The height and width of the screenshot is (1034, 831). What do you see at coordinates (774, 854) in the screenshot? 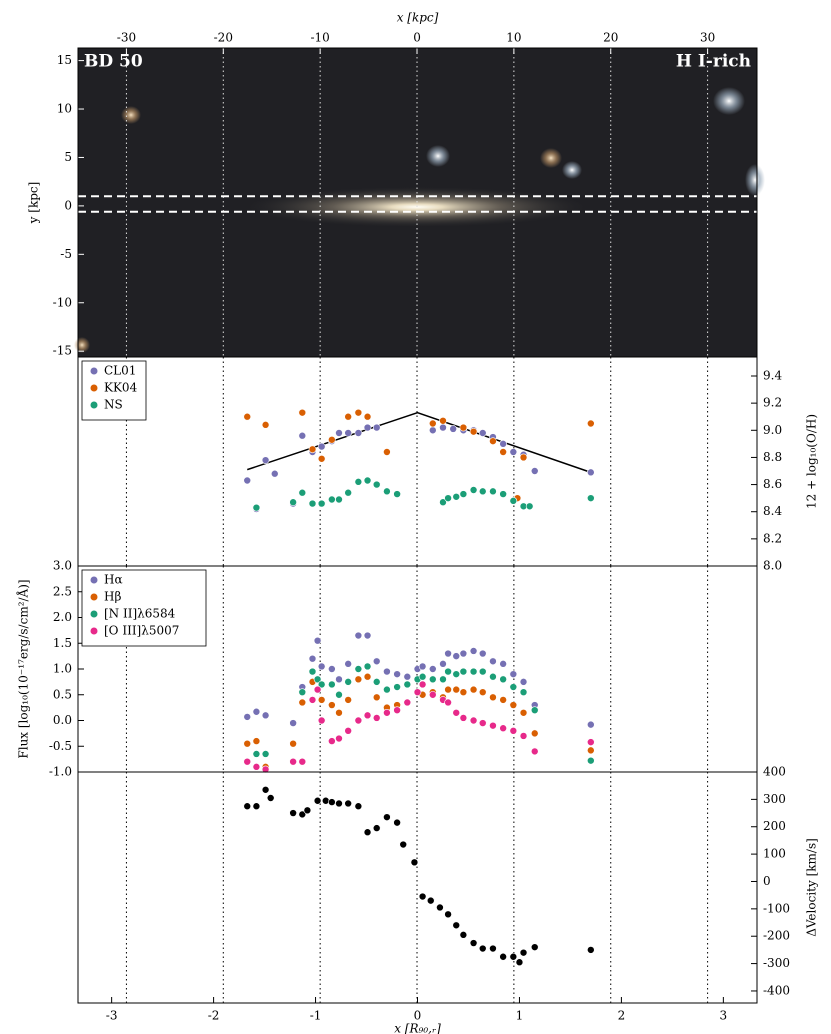
I see `y-tick-label: 100` at bounding box center [774, 854].